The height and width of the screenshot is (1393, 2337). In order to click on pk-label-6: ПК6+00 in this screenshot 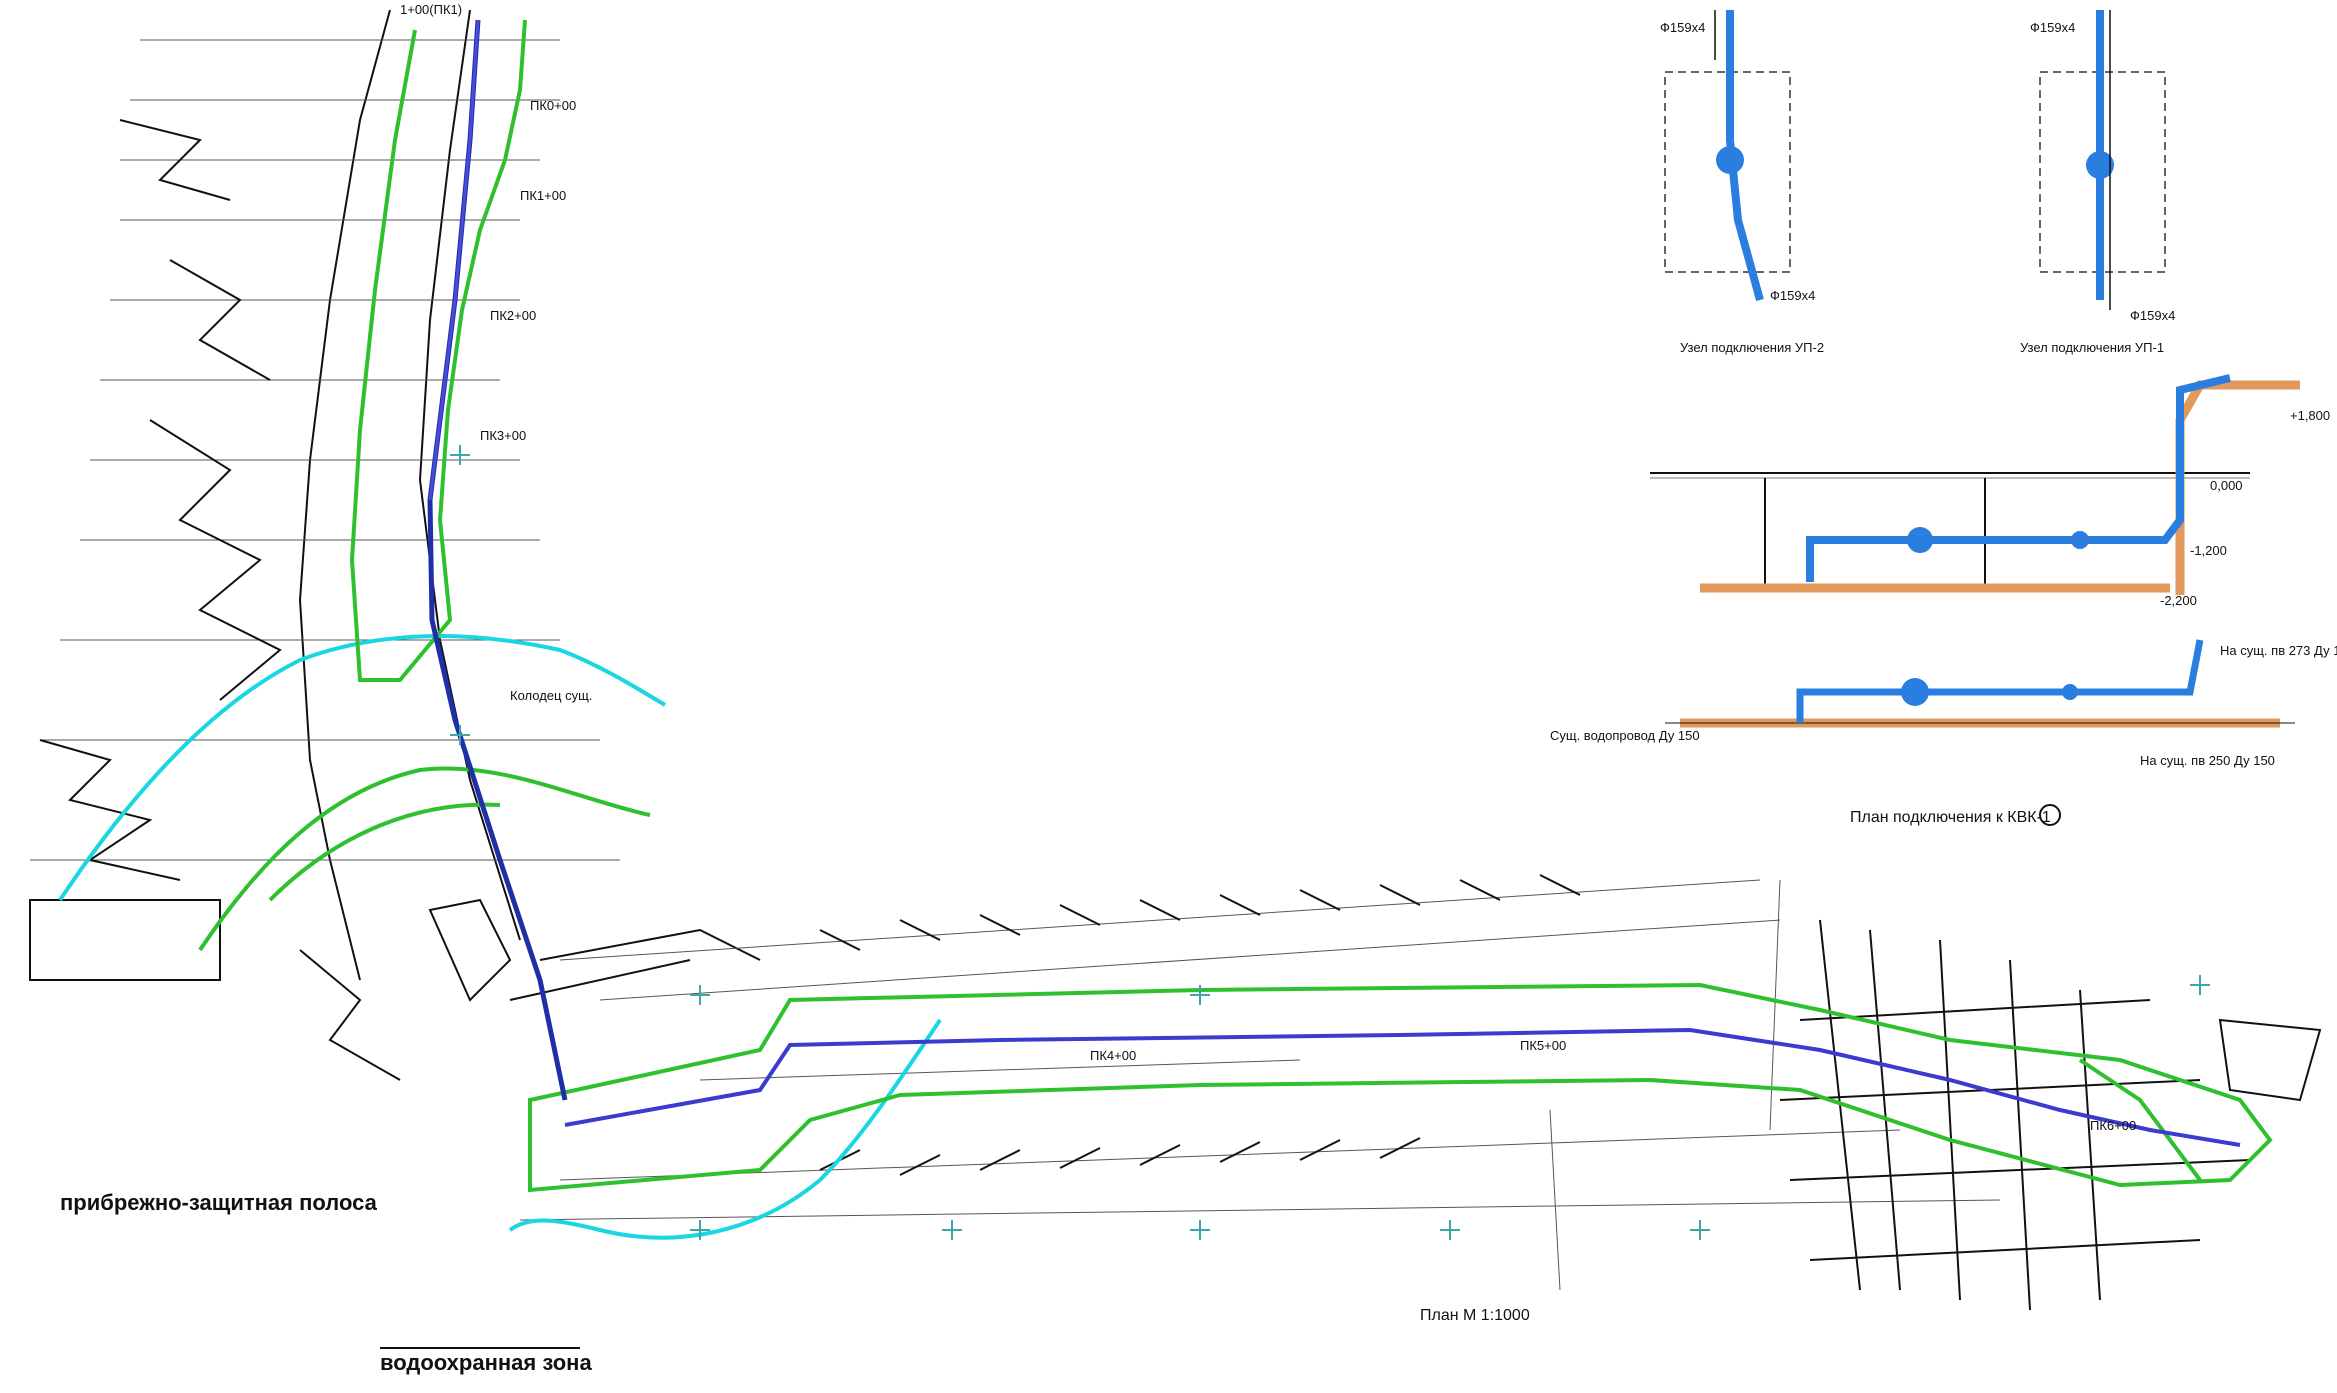, I will do `click(2113, 1125)`.